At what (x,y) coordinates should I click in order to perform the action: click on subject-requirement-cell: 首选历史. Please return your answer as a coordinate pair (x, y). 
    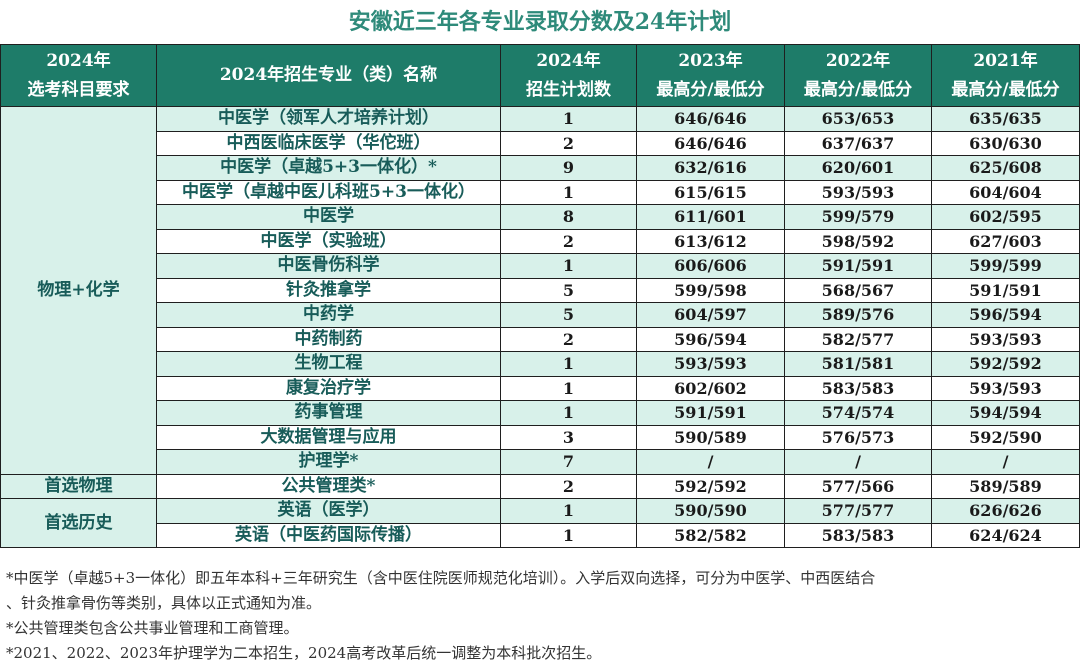
    Looking at the image, I should click on (78, 523).